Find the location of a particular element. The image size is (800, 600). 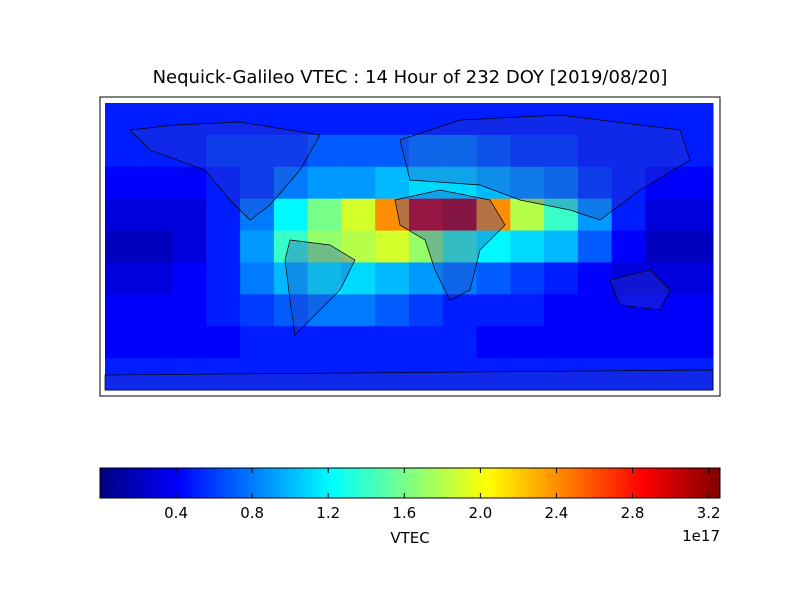

antarctica is located at coordinates (409, 380).